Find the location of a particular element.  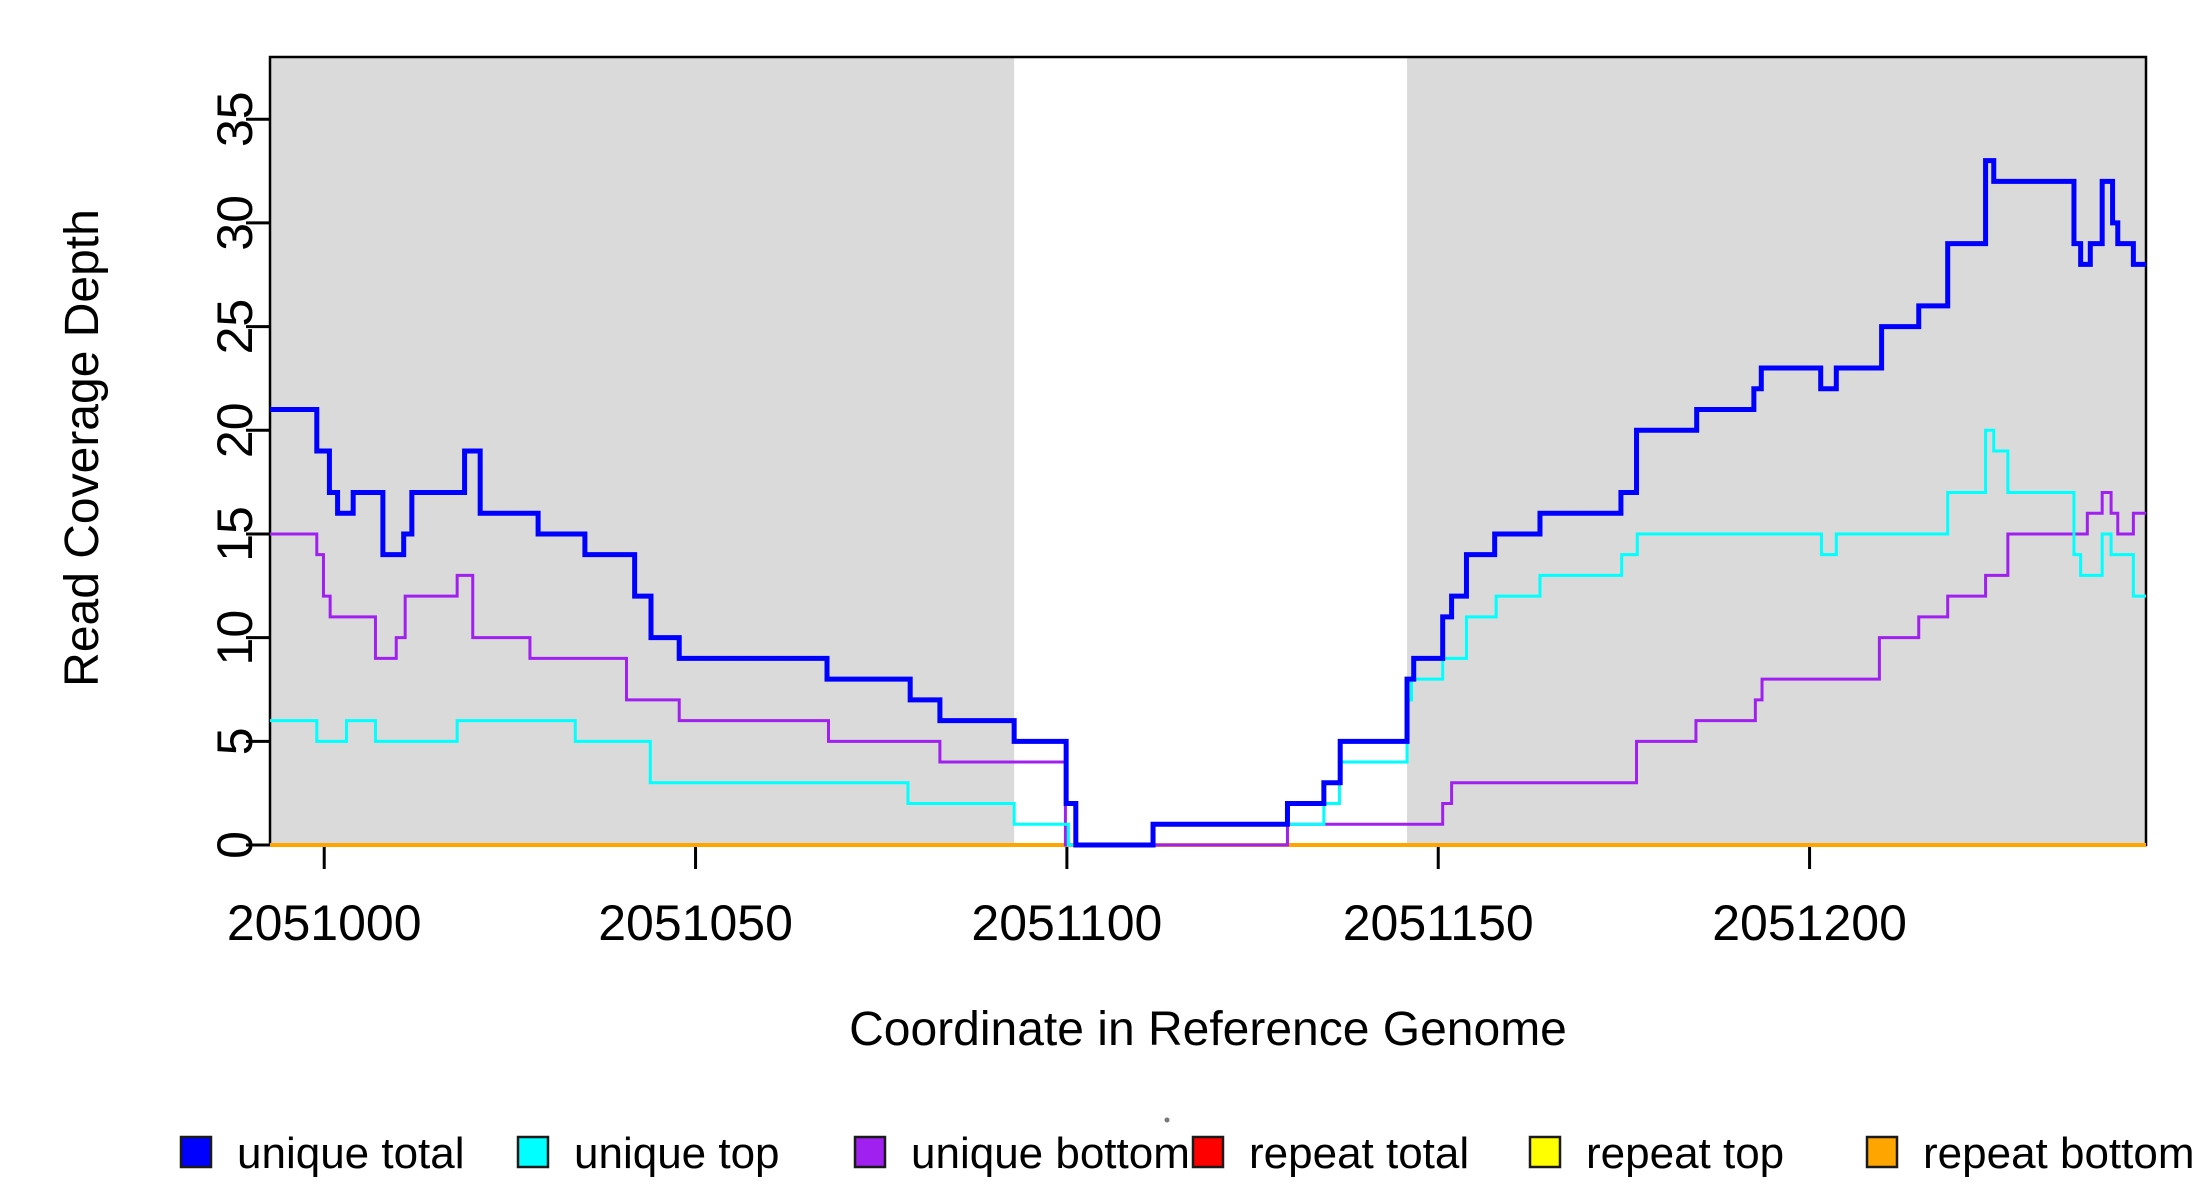

y-tick-label: 25 is located at coordinates (235, 327).